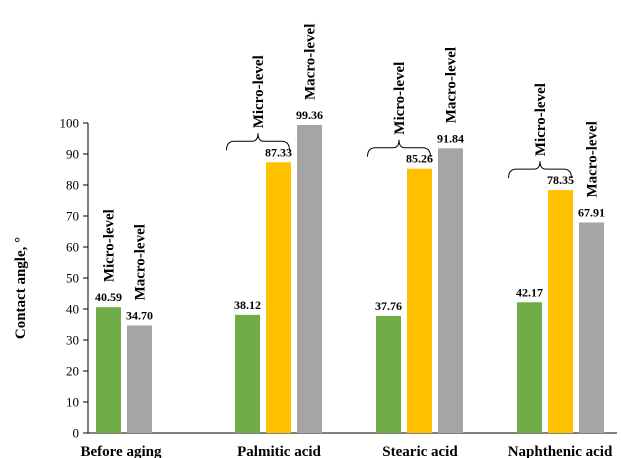 The width and height of the screenshot is (621, 458). Describe the element at coordinates (419, 159) in the screenshot. I see `data-label: 85.26` at that location.